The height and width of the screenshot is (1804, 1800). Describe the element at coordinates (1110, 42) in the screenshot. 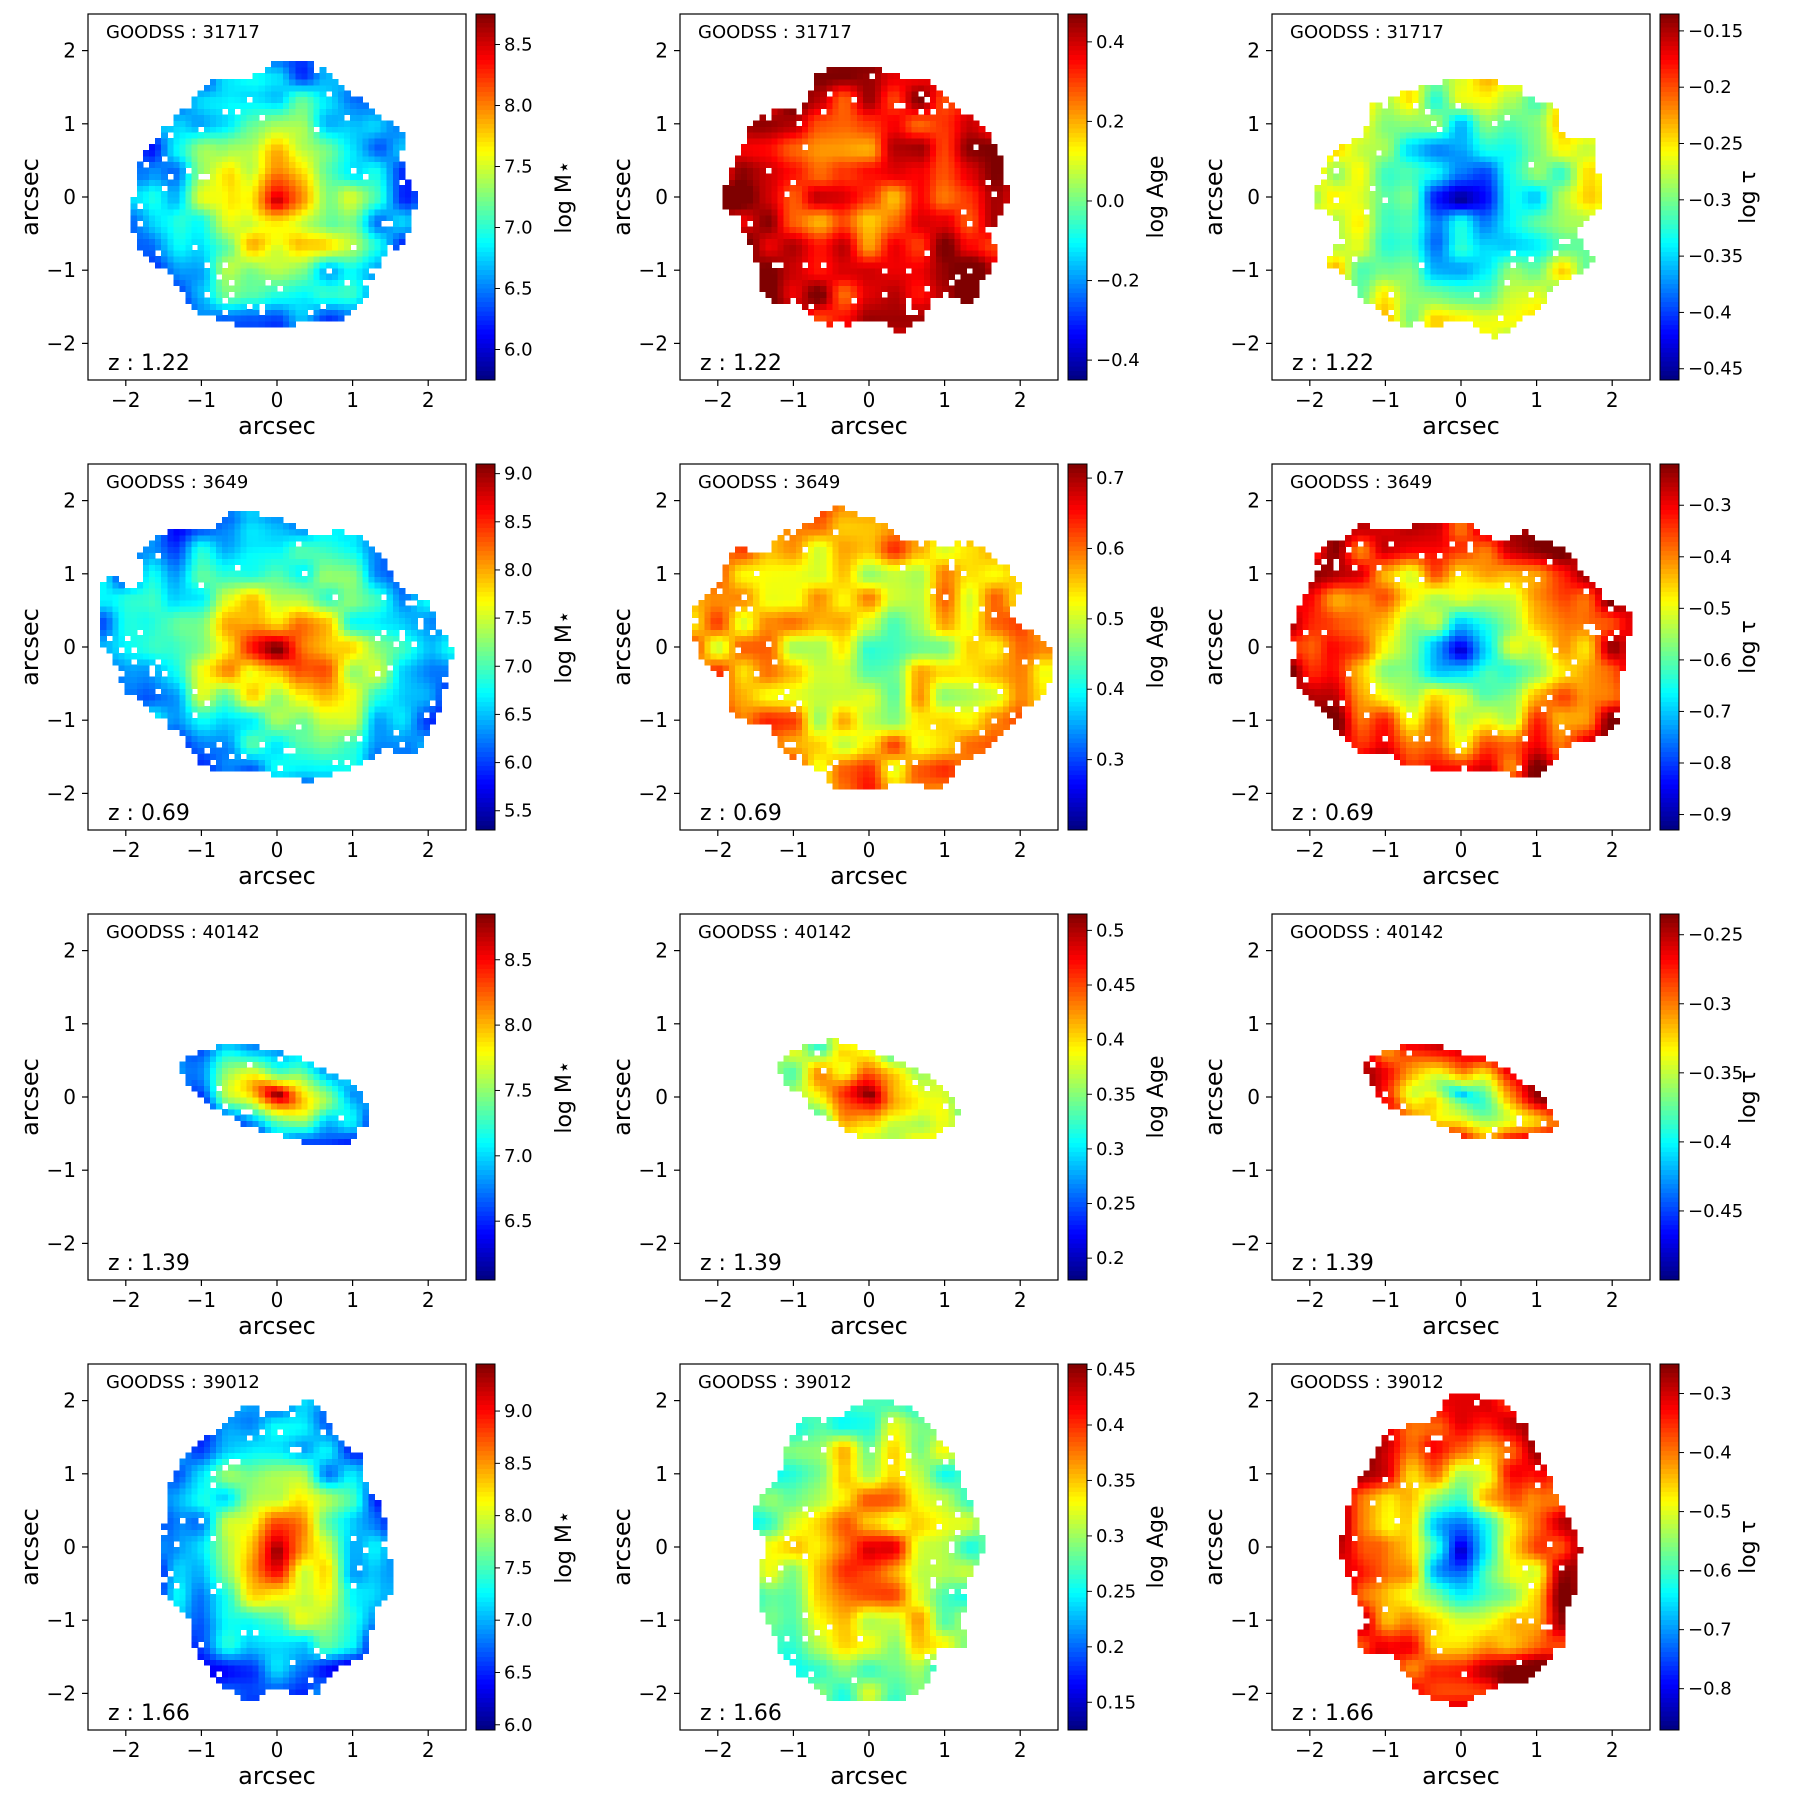

I see `colorbar-tick-label: 0.4` at that location.